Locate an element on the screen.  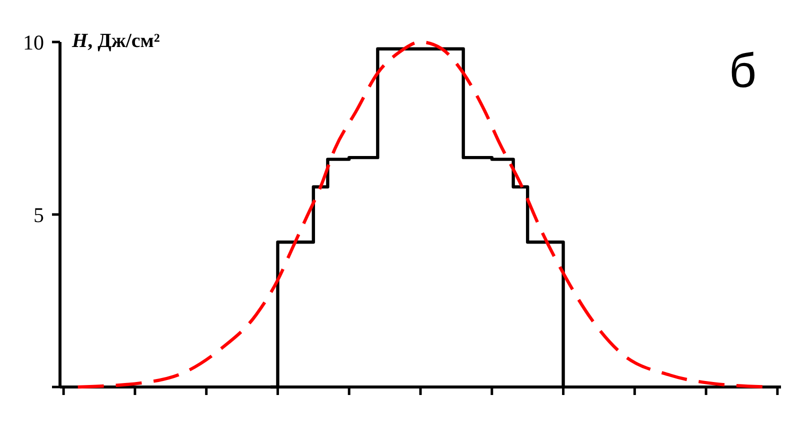
y-tick-label: 10 is located at coordinates (33, 42).